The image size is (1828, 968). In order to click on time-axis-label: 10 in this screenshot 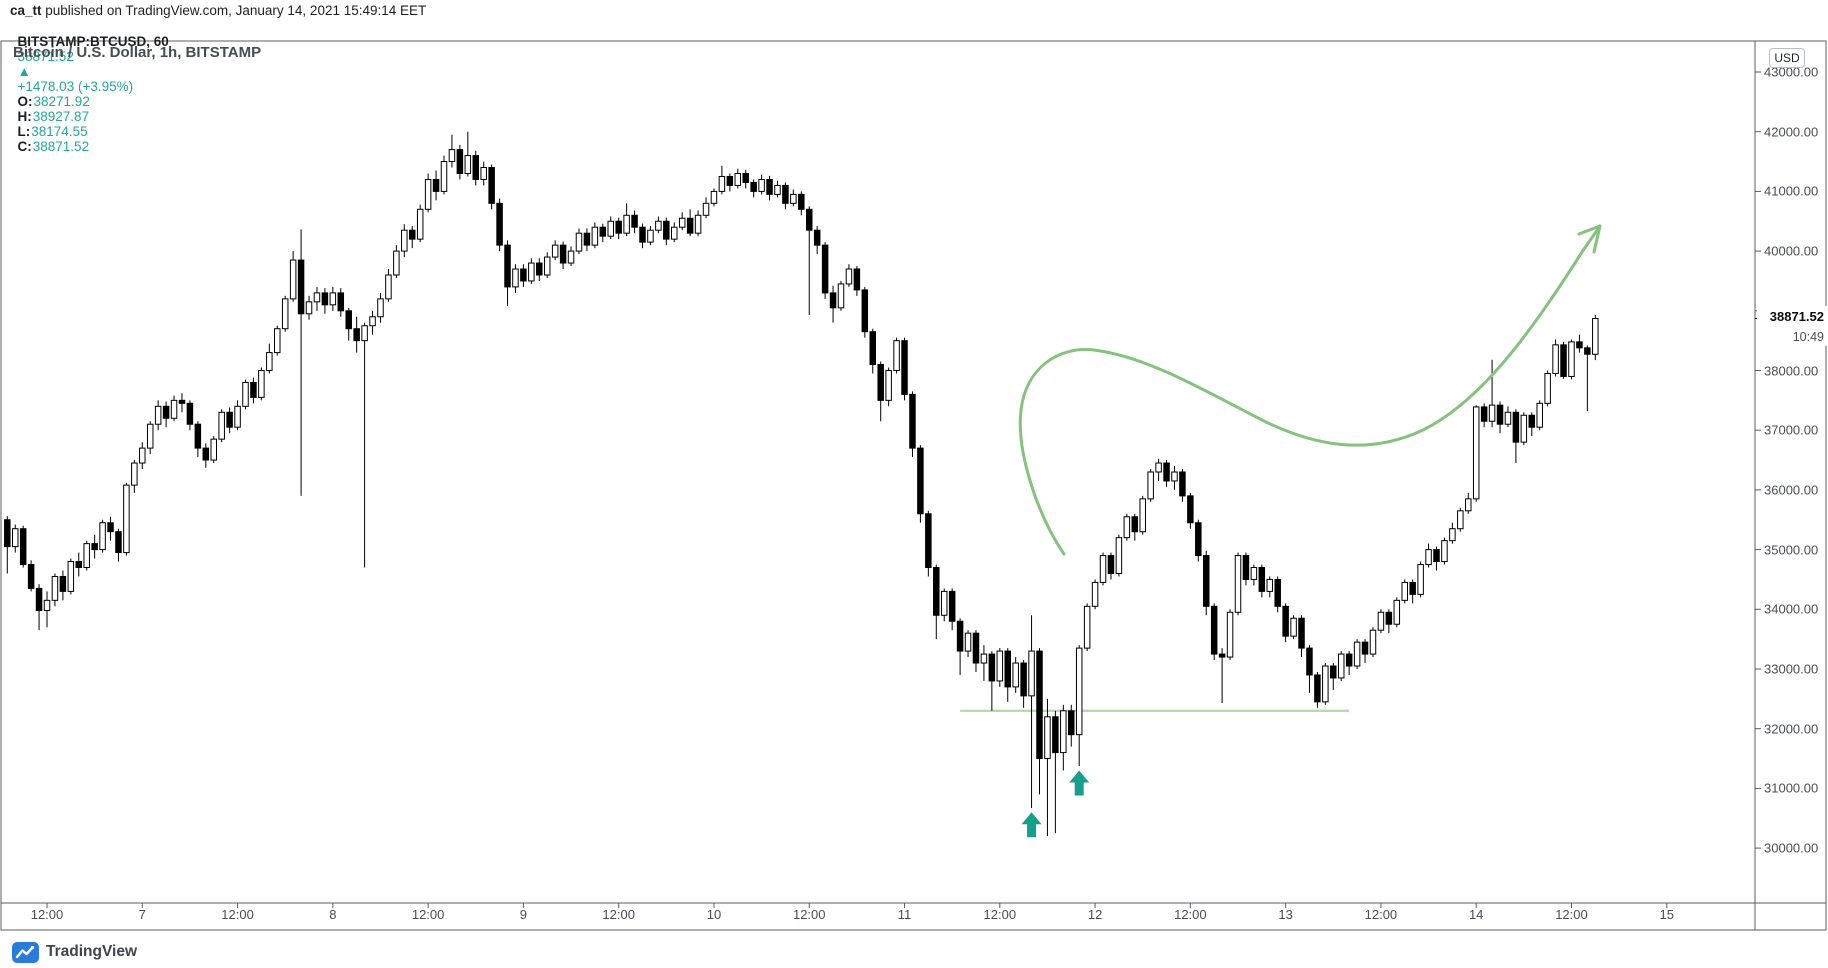, I will do `click(714, 914)`.